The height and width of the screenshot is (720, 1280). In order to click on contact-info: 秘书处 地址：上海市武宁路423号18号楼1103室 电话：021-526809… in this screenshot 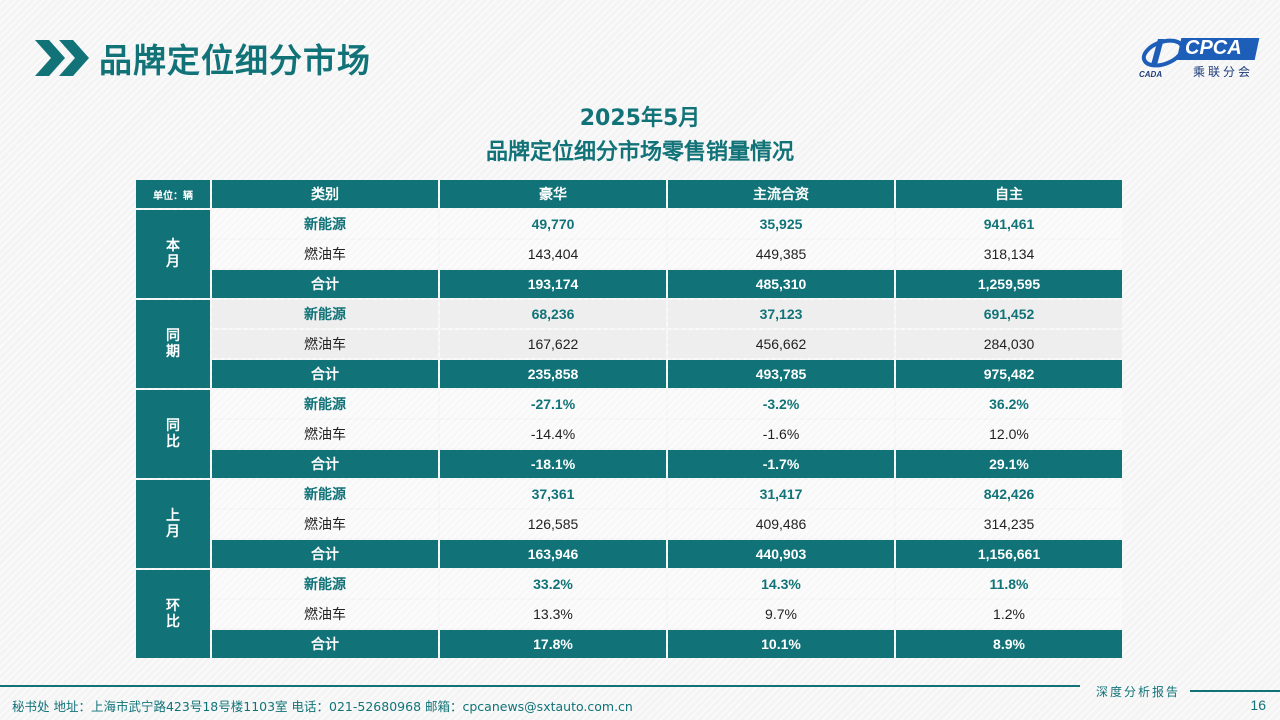, I will do `click(322, 706)`.